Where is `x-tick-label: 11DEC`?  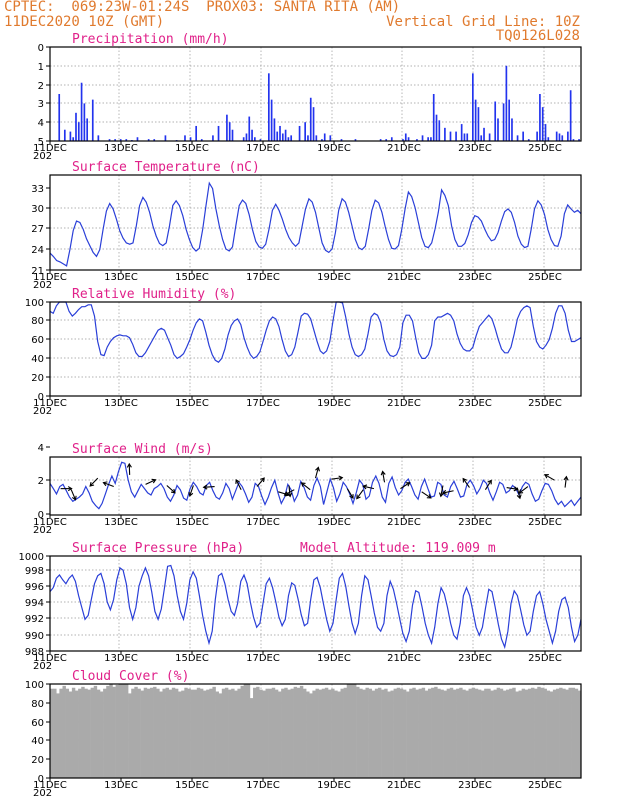 x-tick-label: 11DEC is located at coordinates (50, 403).